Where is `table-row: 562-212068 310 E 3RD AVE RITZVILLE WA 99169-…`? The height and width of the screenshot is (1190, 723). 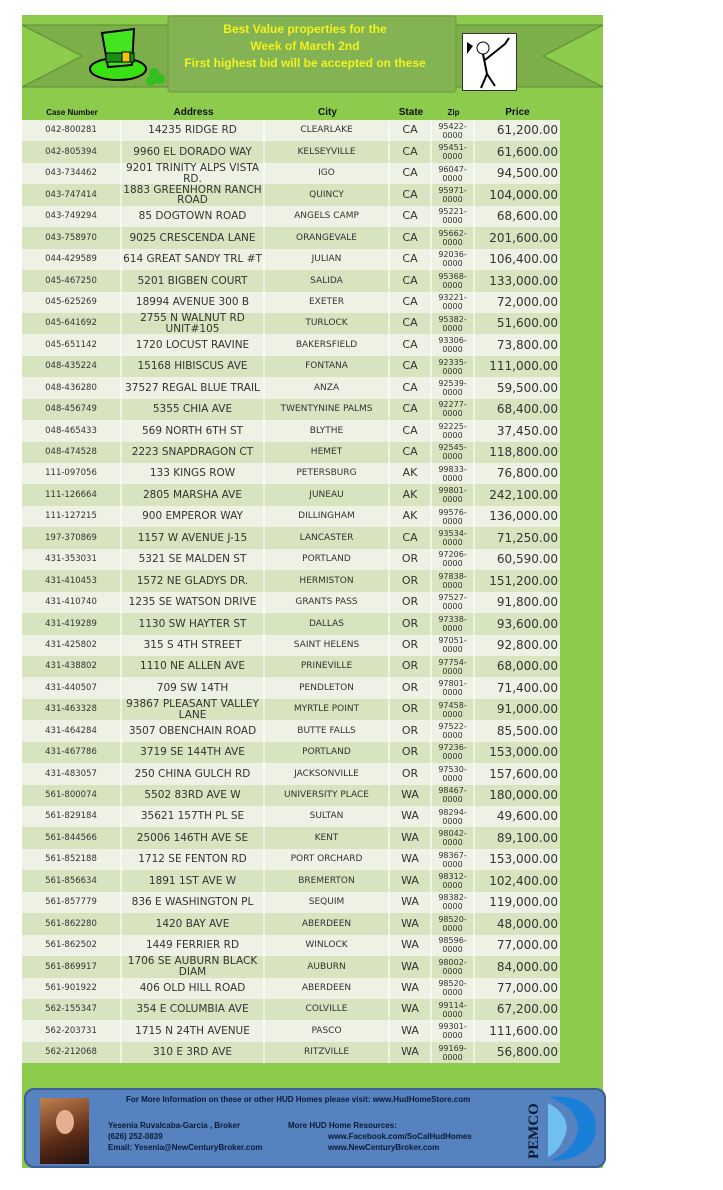 table-row: 562-212068 310 E 3RD AVE RITZVILLE WA 99169-… is located at coordinates (291, 1052).